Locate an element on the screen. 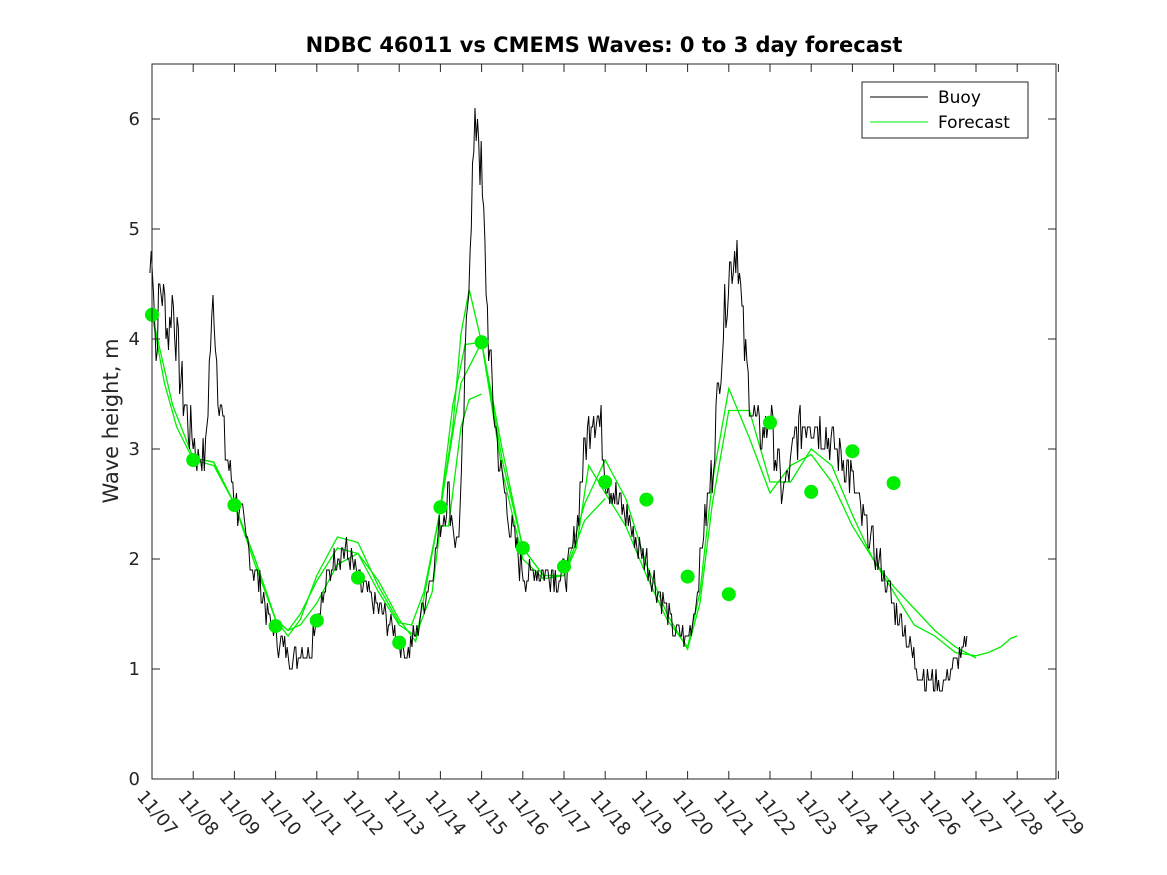 The width and height of the screenshot is (1167, 875). legend-label-buoy: Buoy is located at coordinates (959, 98).